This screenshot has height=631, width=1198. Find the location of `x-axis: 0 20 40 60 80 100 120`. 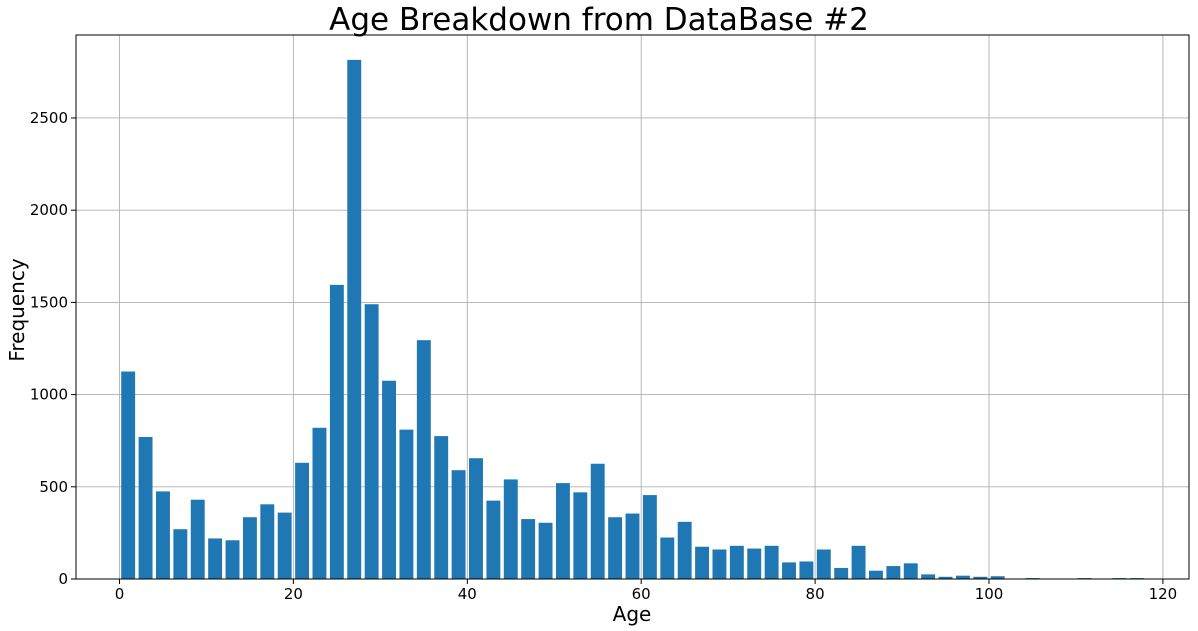

x-axis: 0 20 40 60 80 100 120 is located at coordinates (646, 591).